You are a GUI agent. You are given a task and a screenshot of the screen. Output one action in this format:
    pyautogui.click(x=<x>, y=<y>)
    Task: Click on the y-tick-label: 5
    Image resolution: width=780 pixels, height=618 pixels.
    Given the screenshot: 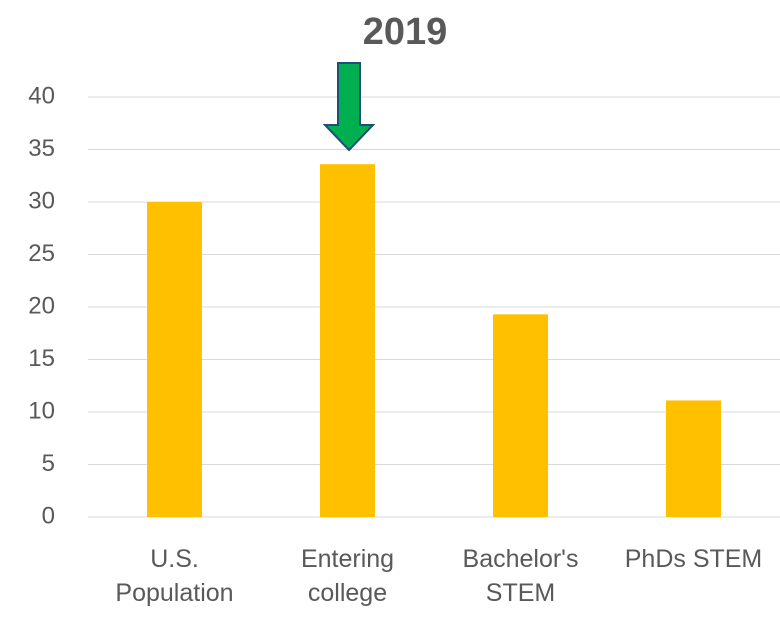 What is the action you would take?
    pyautogui.click(x=48, y=463)
    